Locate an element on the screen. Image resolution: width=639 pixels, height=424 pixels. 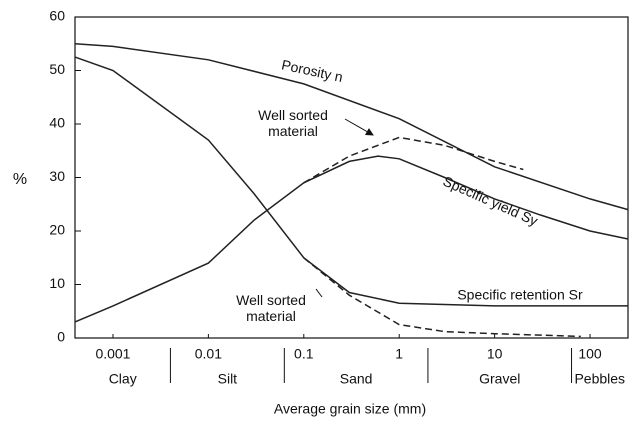
size-class-label: Clay is located at coordinates (123, 379).